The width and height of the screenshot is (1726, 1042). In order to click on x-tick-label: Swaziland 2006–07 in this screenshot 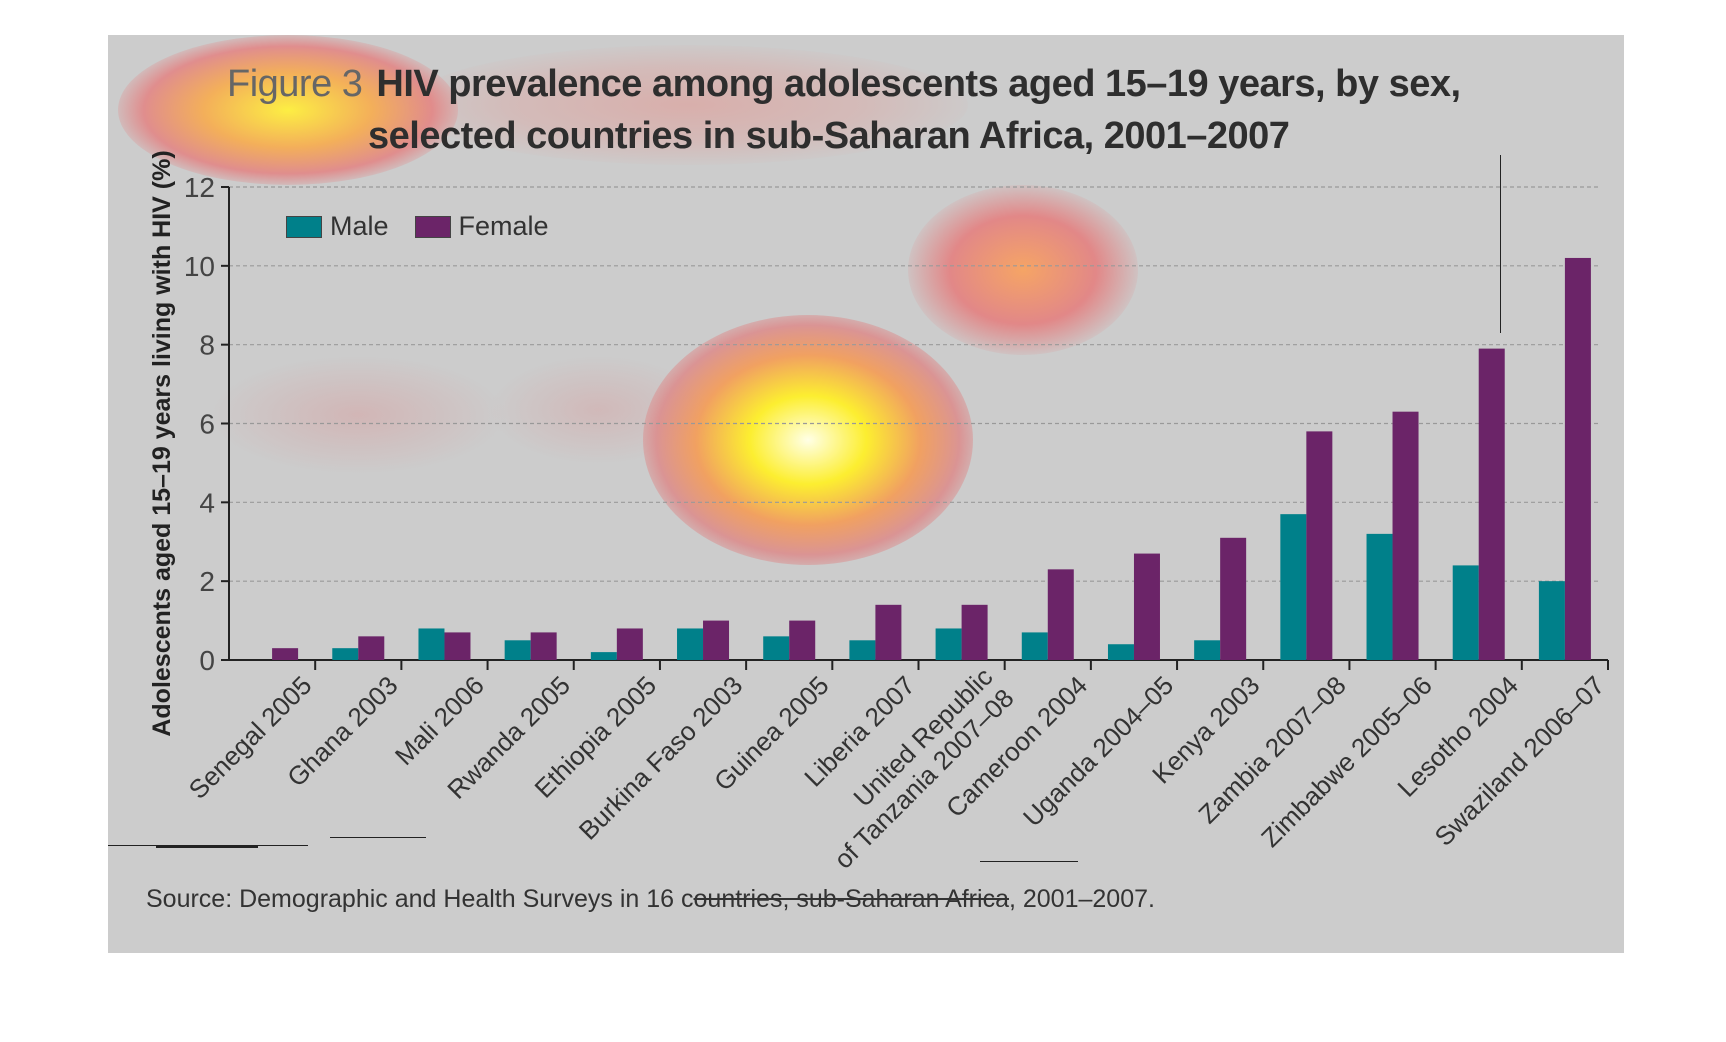, I will do `click(1520, 761)`.